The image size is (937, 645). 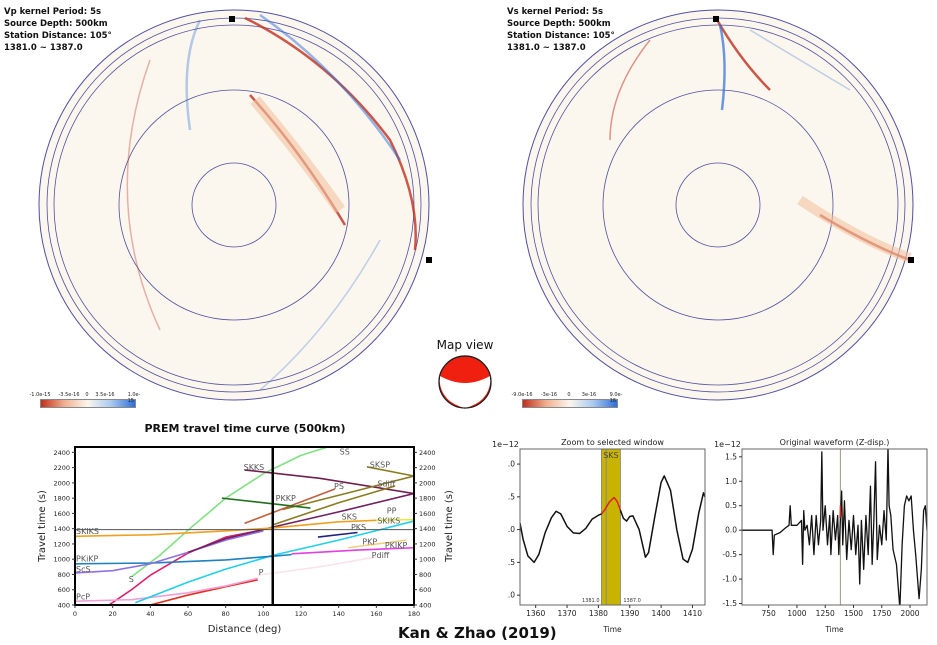 I want to click on phase-label: PP, so click(x=392, y=510).